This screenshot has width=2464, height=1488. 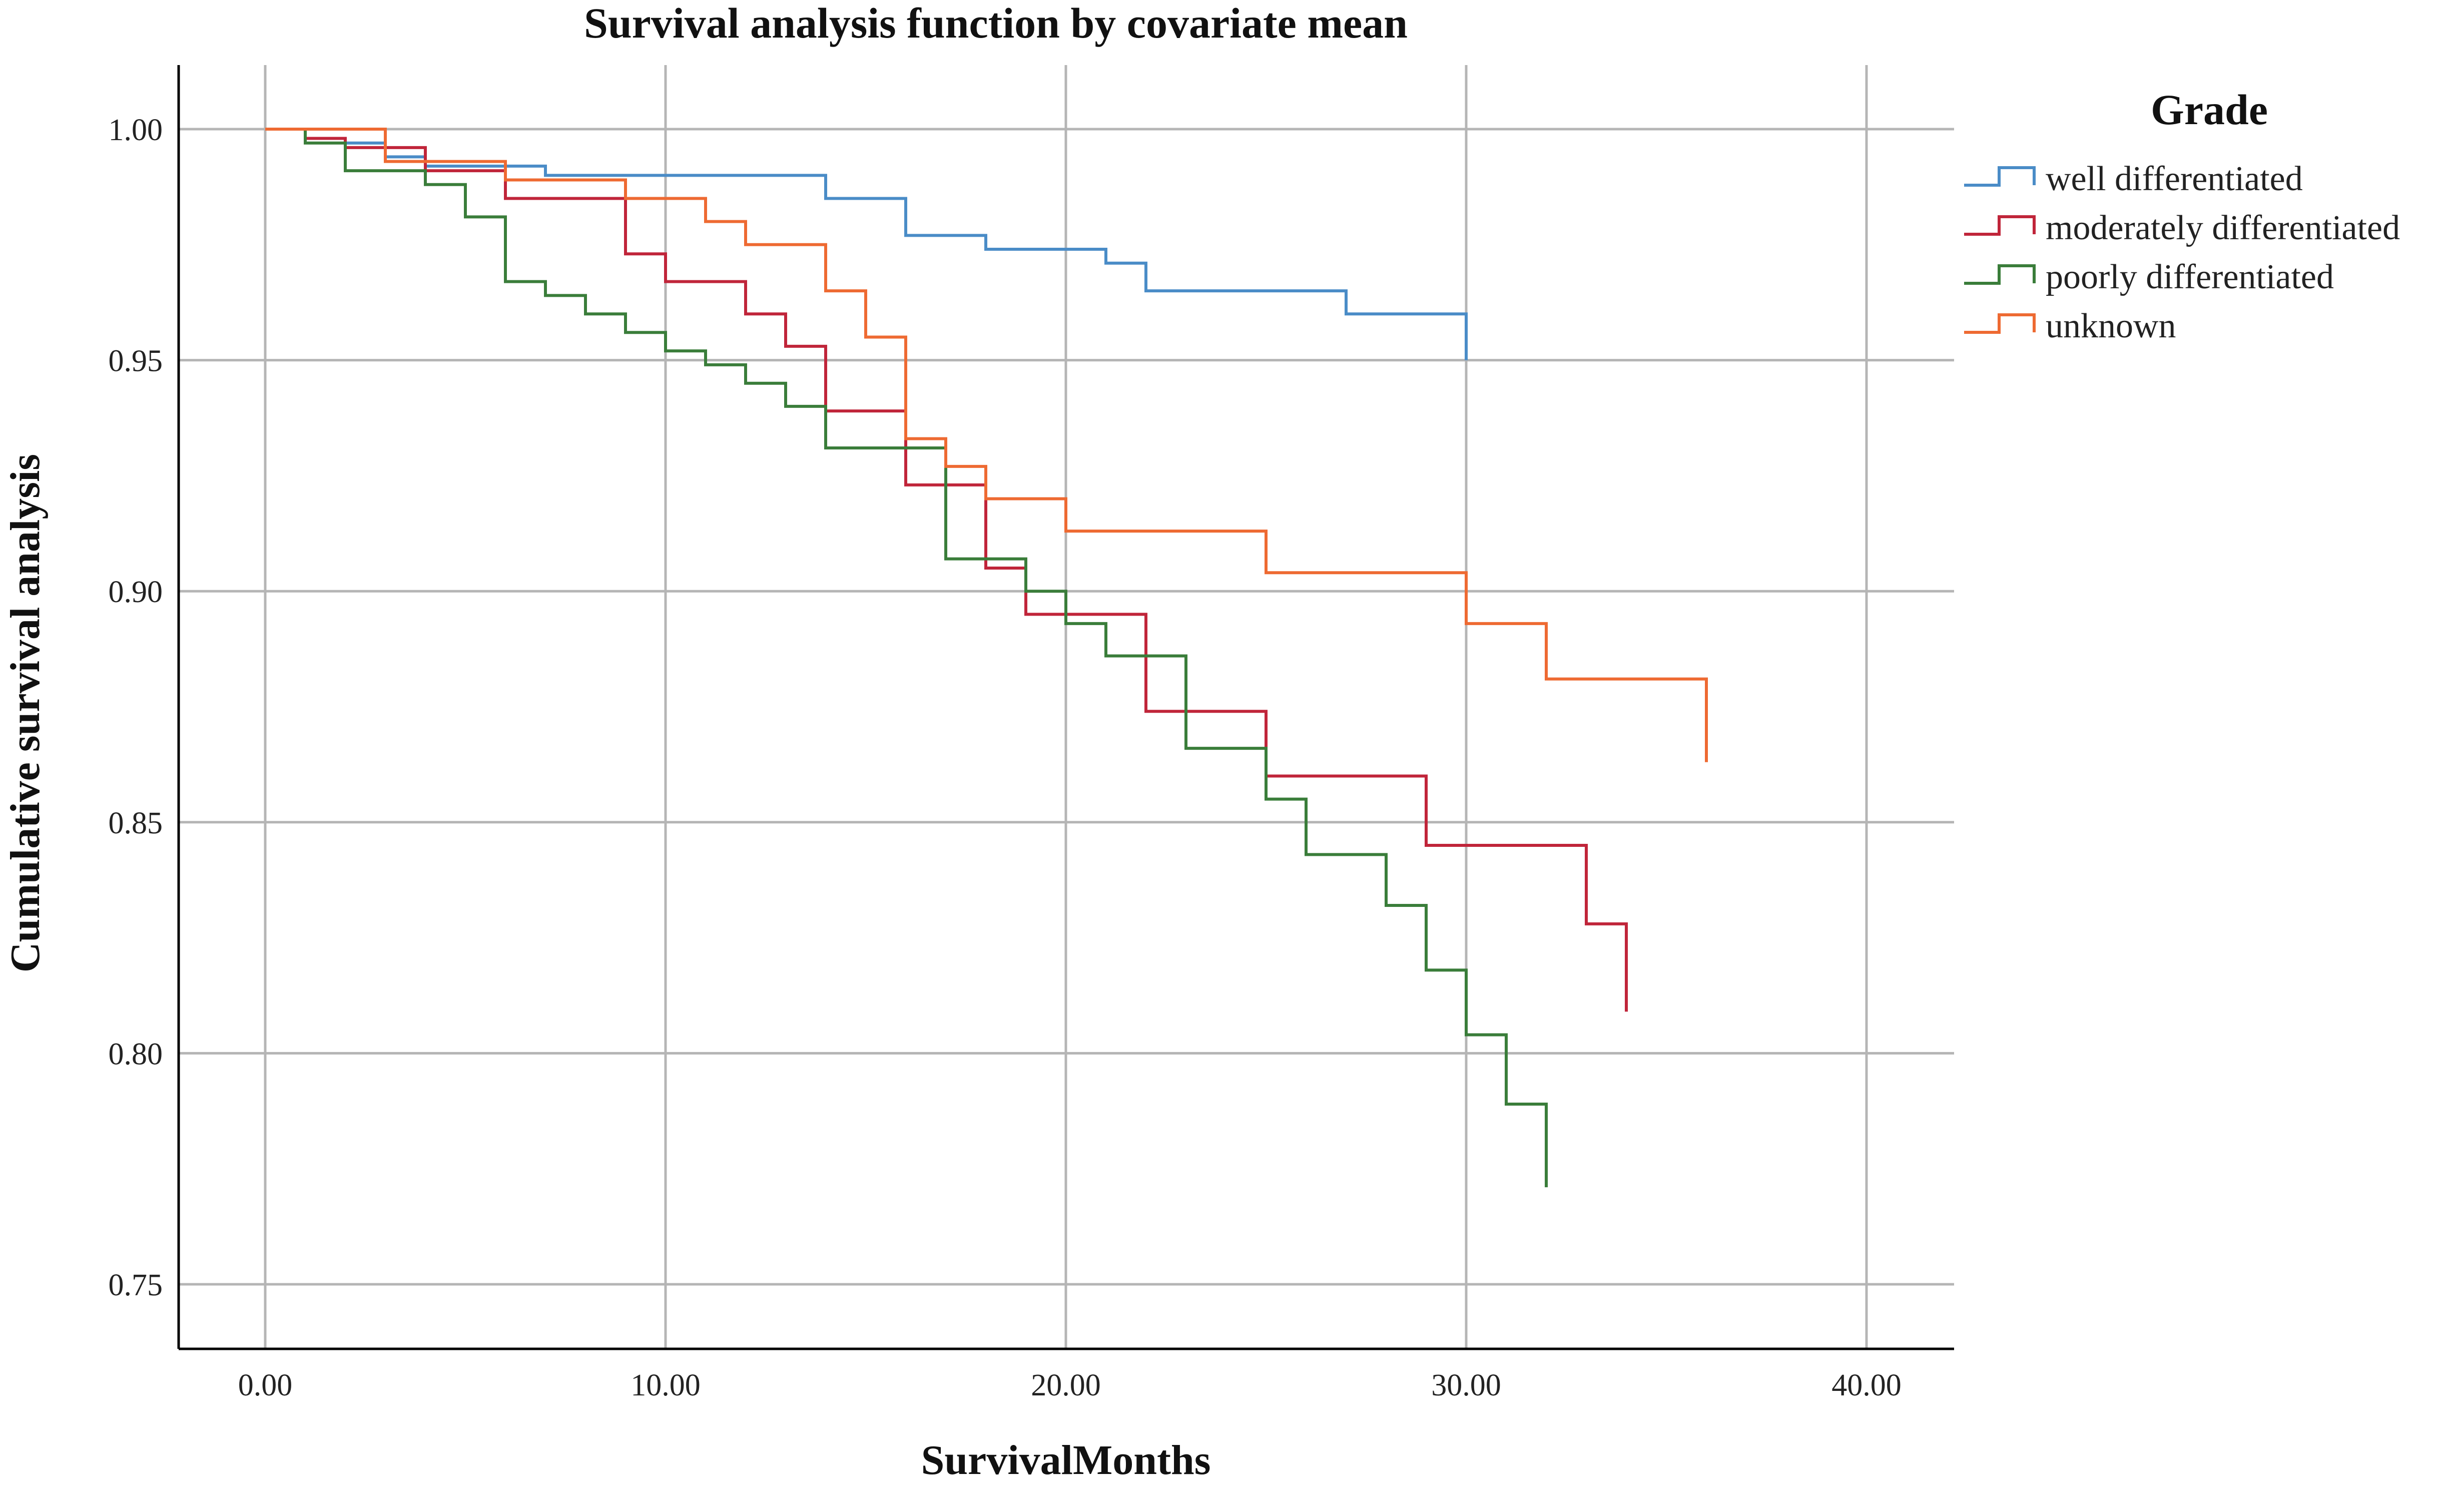 I want to click on y-tick-label: 0.90, so click(x=136, y=592).